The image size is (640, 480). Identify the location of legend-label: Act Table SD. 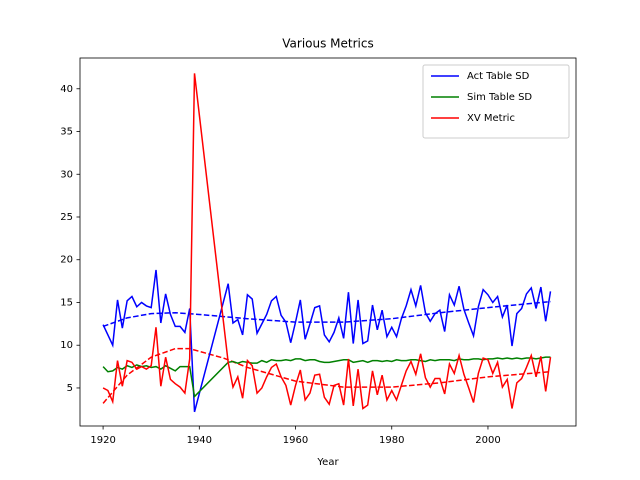
(498, 76).